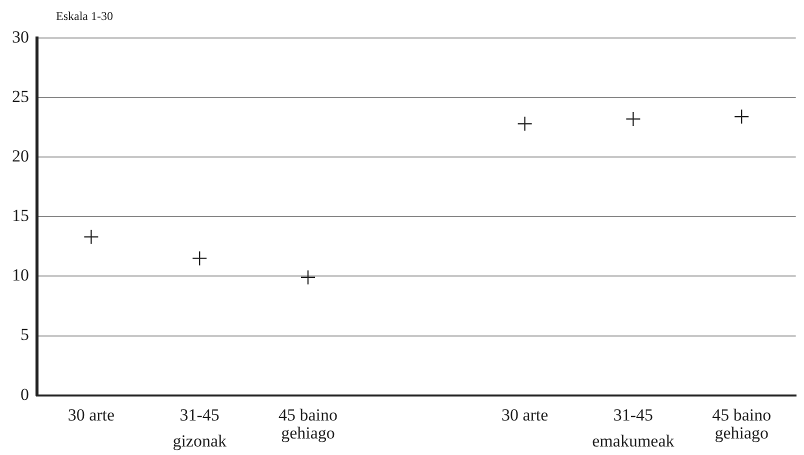 This screenshot has height=455, width=804. I want to click on y-tick-label: 20, so click(20, 156).